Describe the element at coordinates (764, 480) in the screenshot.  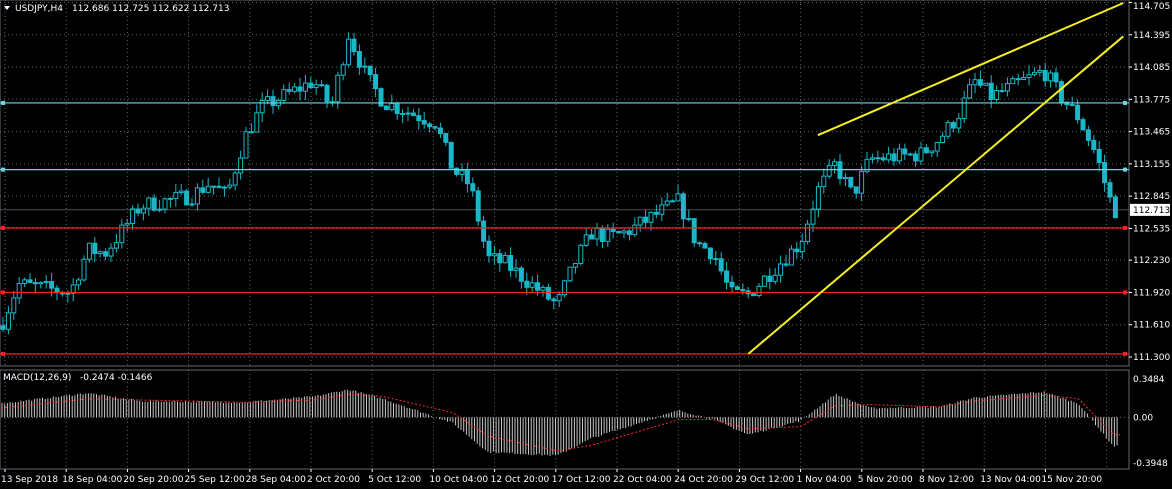
I see `time-tick-label: 29 Oct 12:00` at that location.